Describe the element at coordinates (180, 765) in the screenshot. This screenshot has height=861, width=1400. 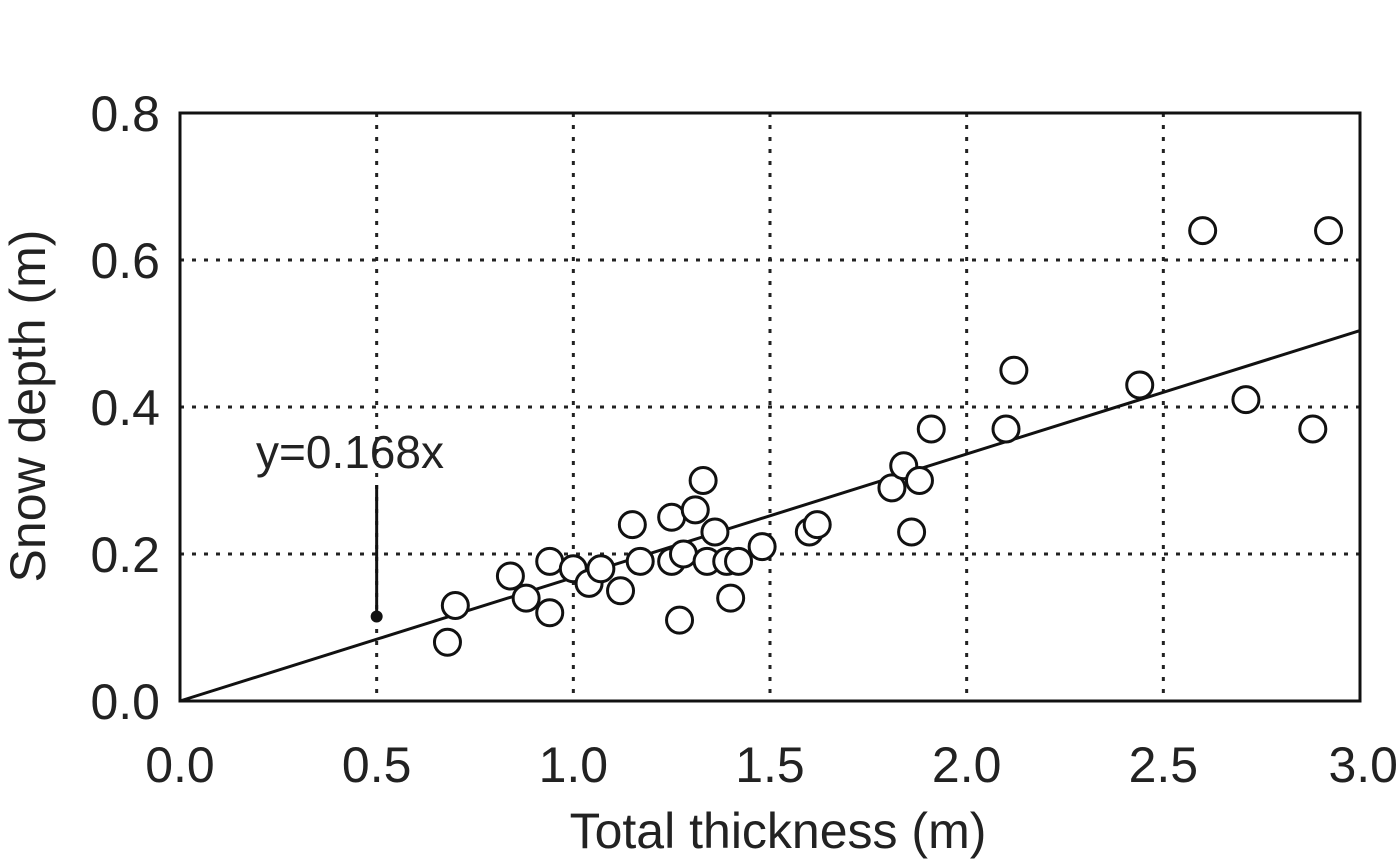
I see `x-tick-label: 0.0` at that location.